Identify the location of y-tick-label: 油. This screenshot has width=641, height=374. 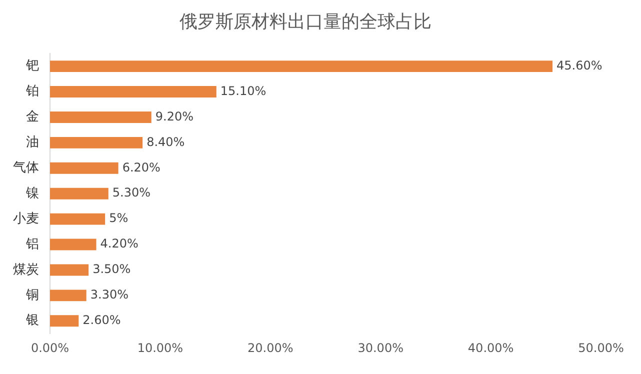
(32, 142).